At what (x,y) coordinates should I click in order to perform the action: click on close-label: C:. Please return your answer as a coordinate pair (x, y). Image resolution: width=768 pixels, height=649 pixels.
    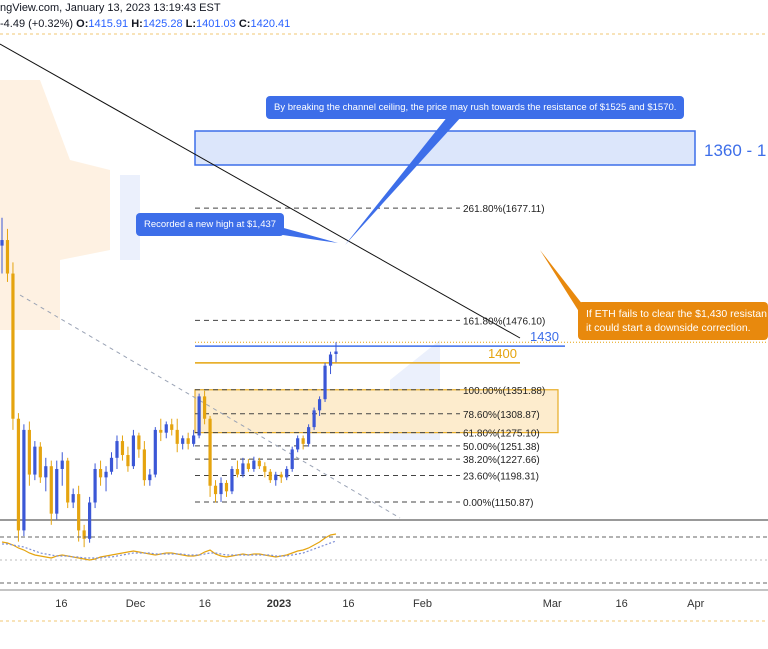
    Looking at the image, I should click on (244, 24).